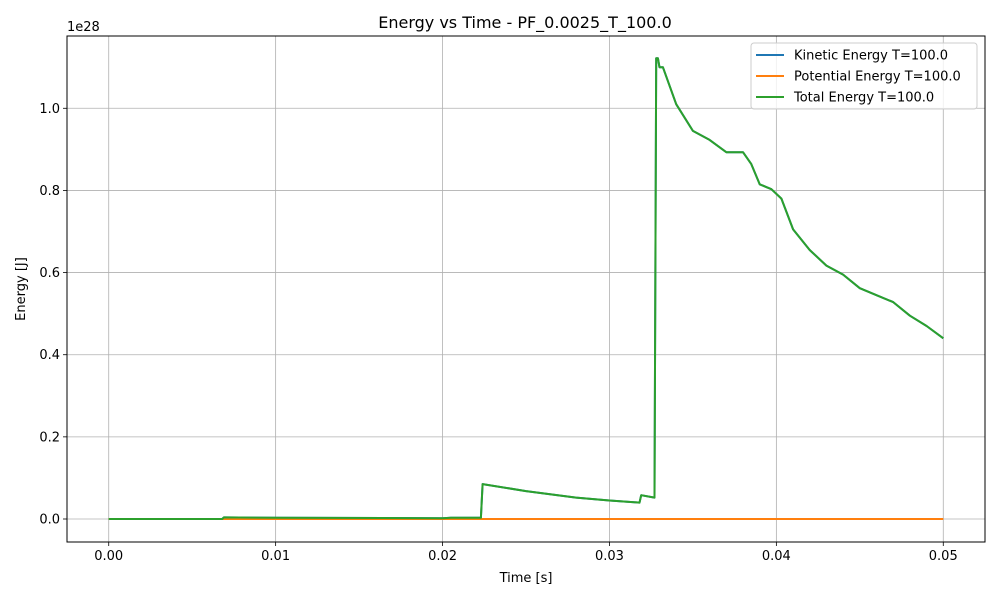 The image size is (1000, 600). I want to click on y-axis: 0.0 0.2 0.4 0.6 0.8 1.0, so click(53, 315).